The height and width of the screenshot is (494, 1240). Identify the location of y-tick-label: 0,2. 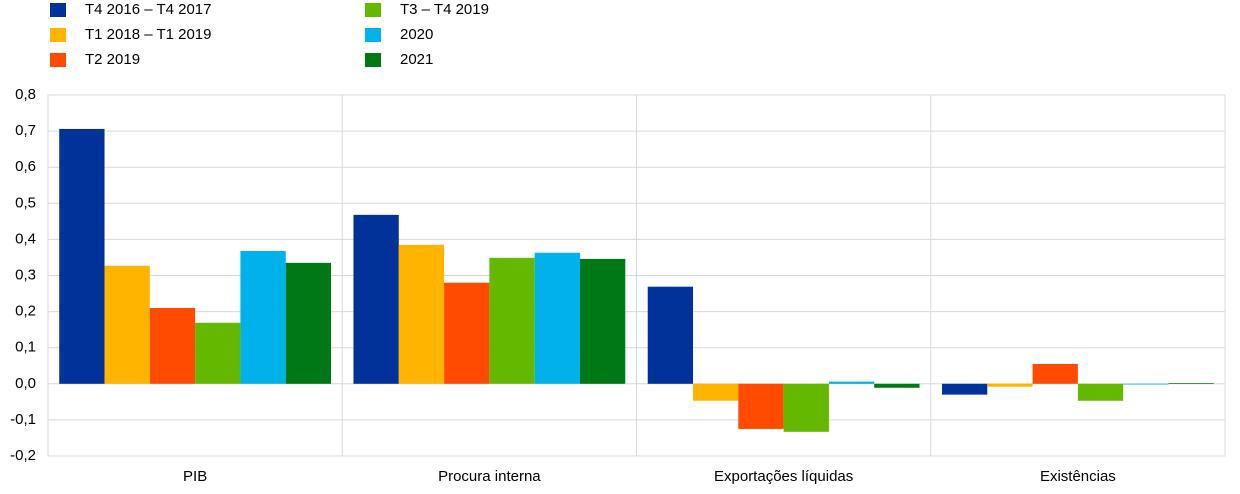
(25, 311).